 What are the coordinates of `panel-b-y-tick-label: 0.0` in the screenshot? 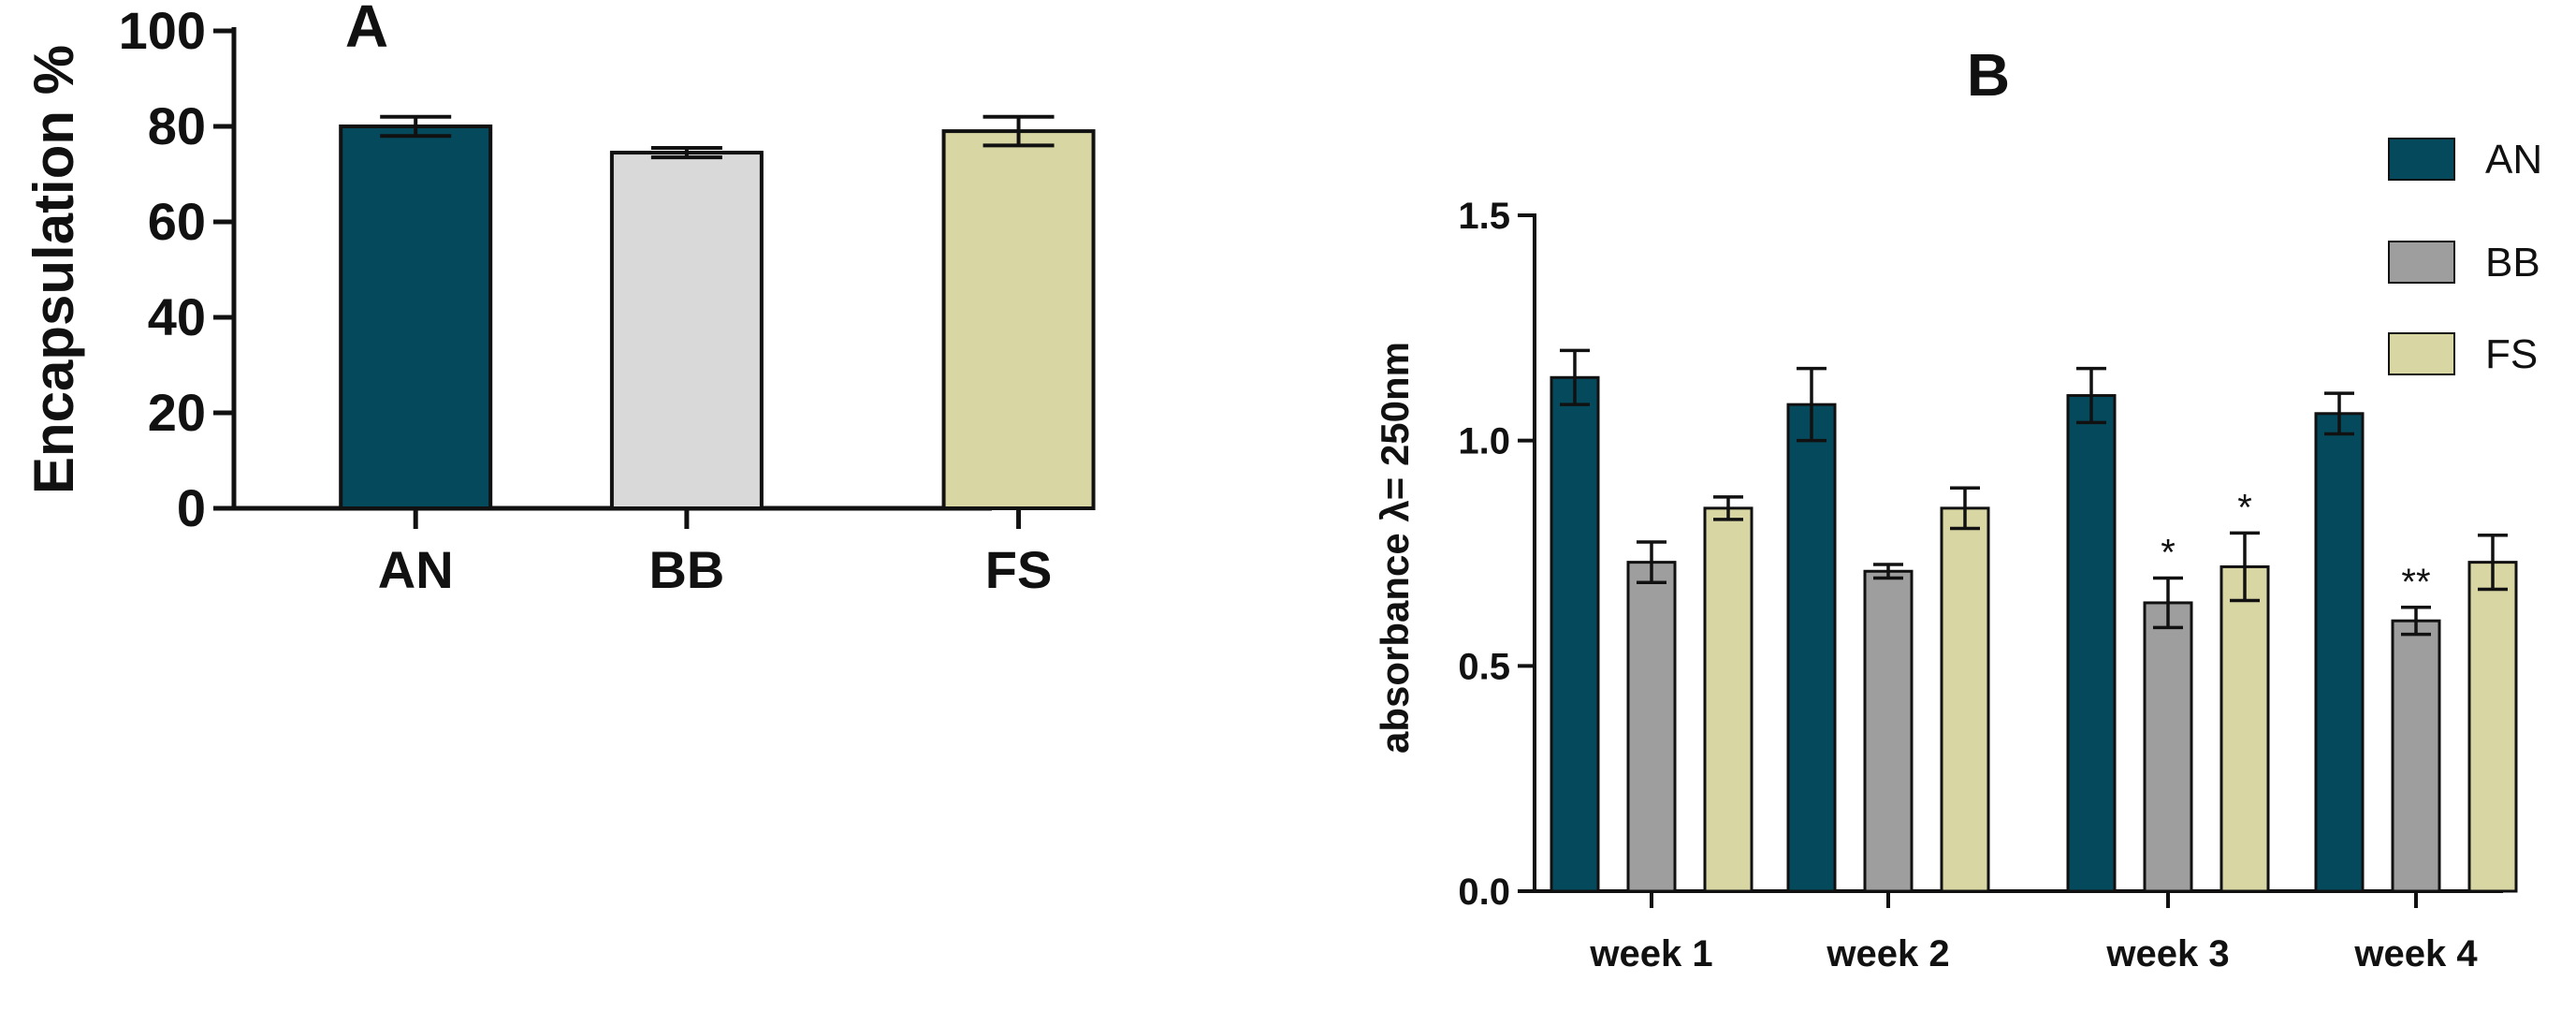 It's located at (1484, 892).